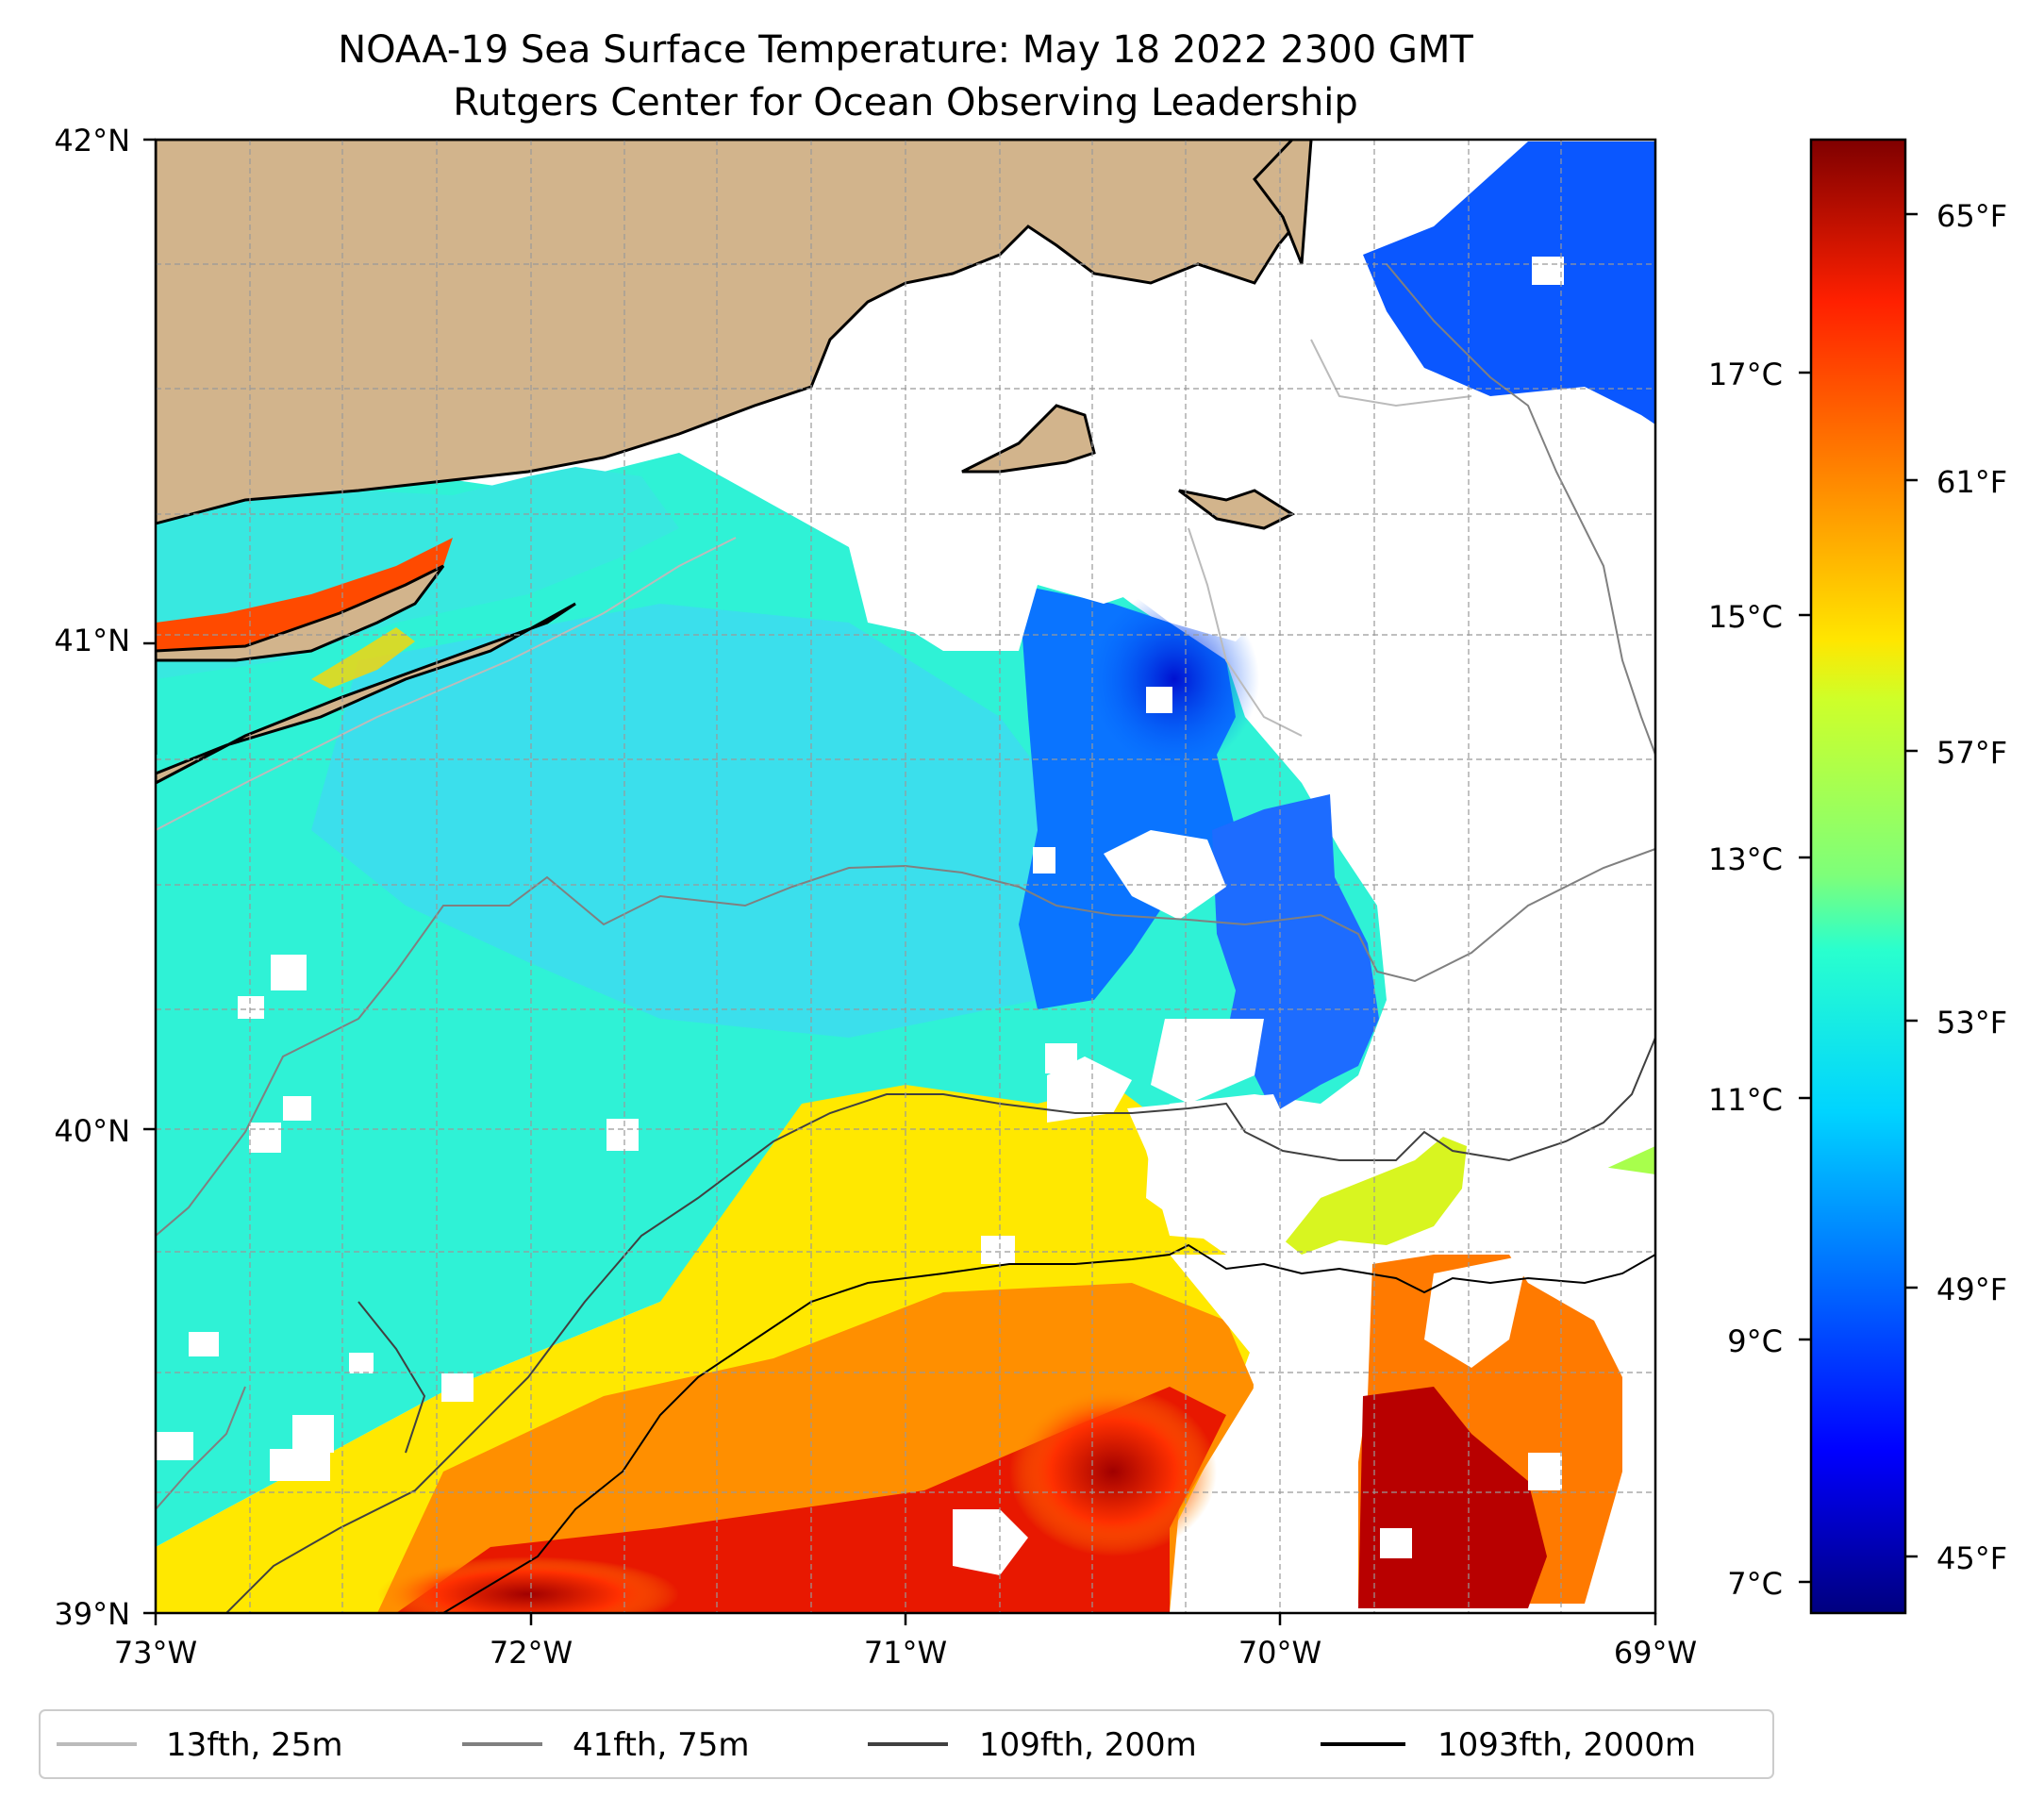 This screenshot has height=1797, width=2044. I want to click on f-tick-49: 49°F, so click(1972, 1289).